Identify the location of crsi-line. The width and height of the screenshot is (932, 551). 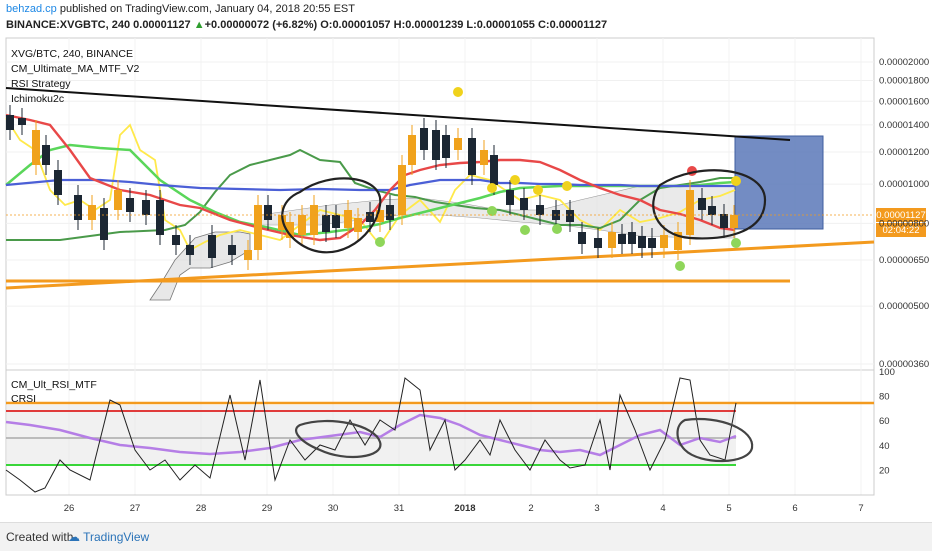
(371, 435).